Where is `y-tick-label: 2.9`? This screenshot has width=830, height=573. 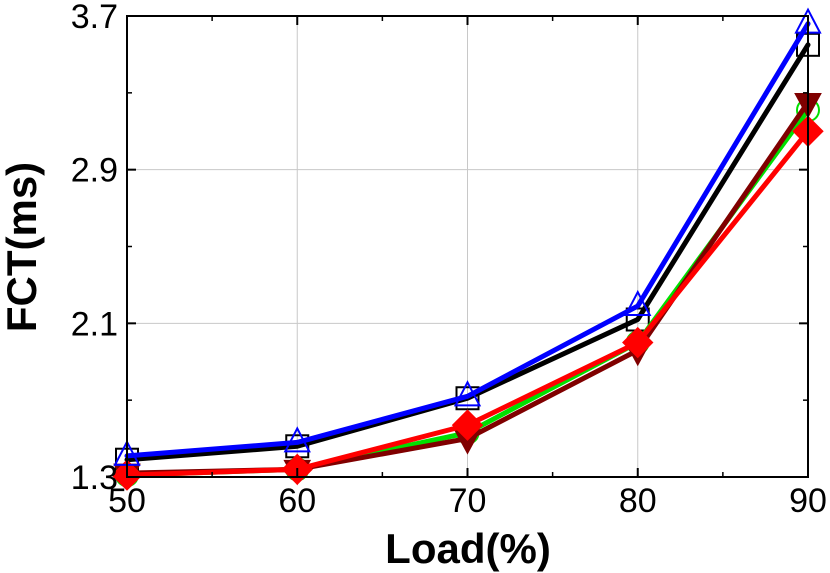
y-tick-label: 2.9 is located at coordinates (94, 171).